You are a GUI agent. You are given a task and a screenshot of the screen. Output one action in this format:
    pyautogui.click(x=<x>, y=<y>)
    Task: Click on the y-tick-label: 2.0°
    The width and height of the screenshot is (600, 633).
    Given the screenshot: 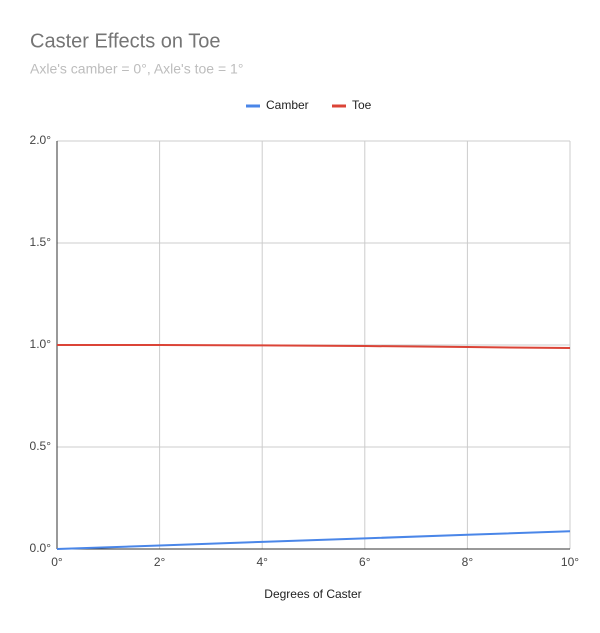 What is the action you would take?
    pyautogui.click(x=41, y=140)
    